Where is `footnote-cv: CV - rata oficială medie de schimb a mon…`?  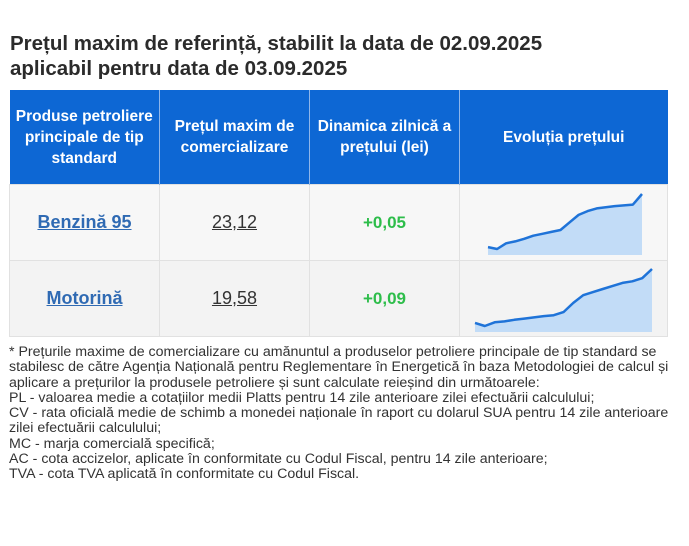 footnote-cv: CV - rata oficială medie de schimb a mon… is located at coordinates (339, 421).